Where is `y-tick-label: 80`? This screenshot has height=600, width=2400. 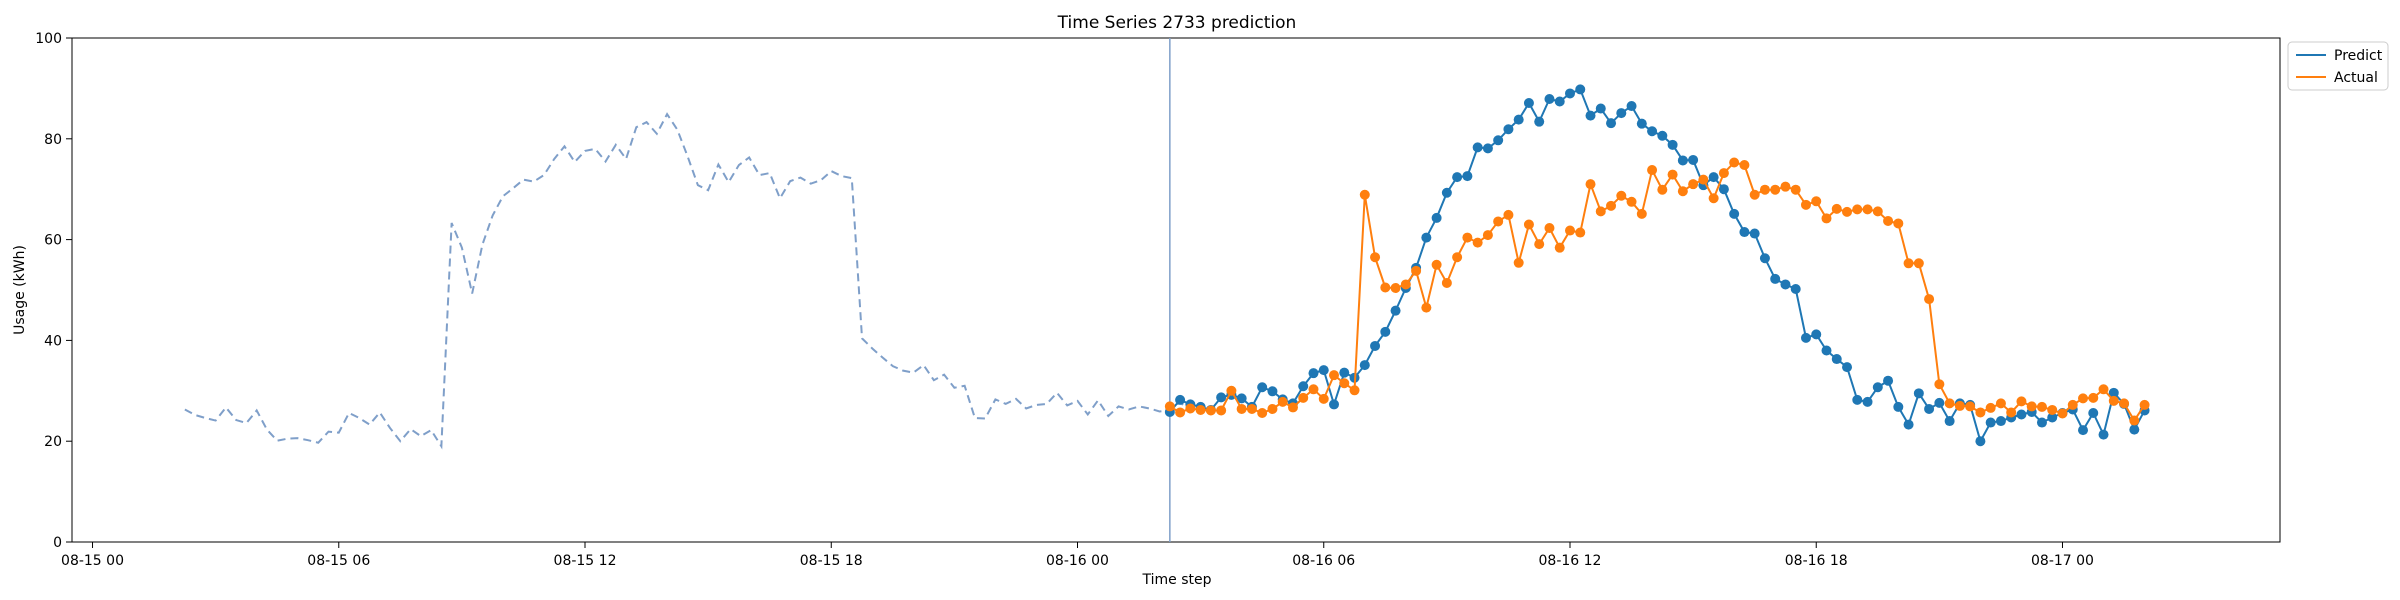
y-tick-label: 80 is located at coordinates (53, 140).